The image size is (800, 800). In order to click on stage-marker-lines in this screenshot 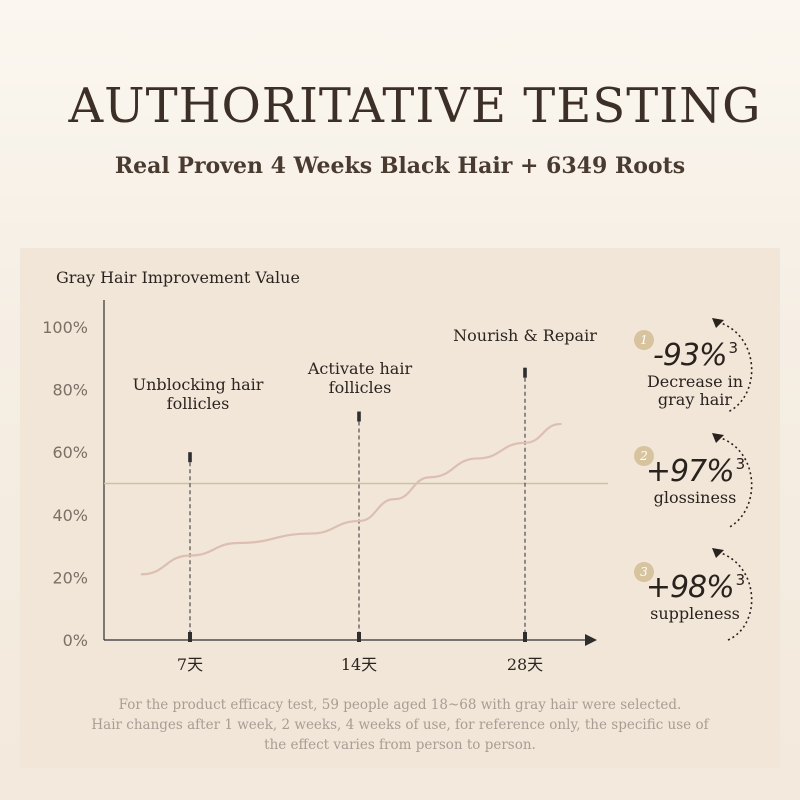, I will do `click(357, 503)`.